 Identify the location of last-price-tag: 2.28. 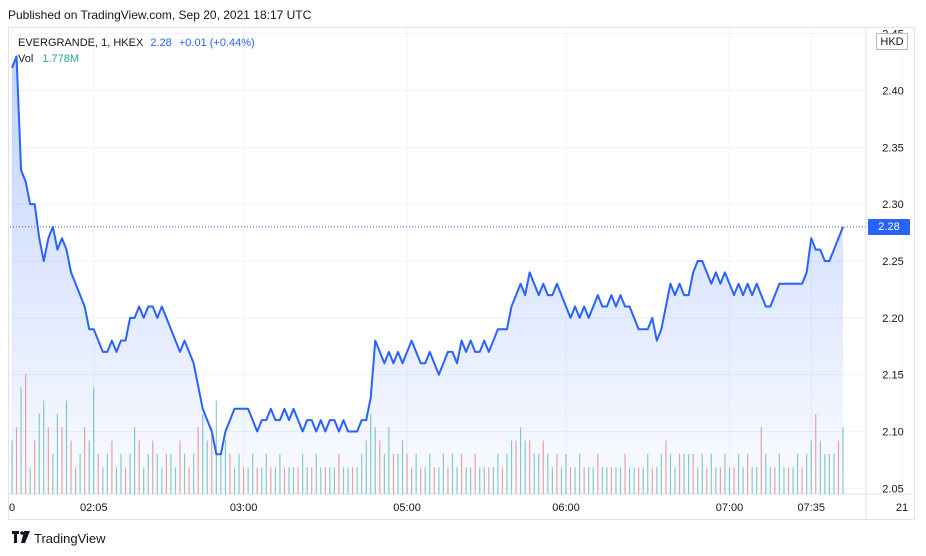
(889, 226).